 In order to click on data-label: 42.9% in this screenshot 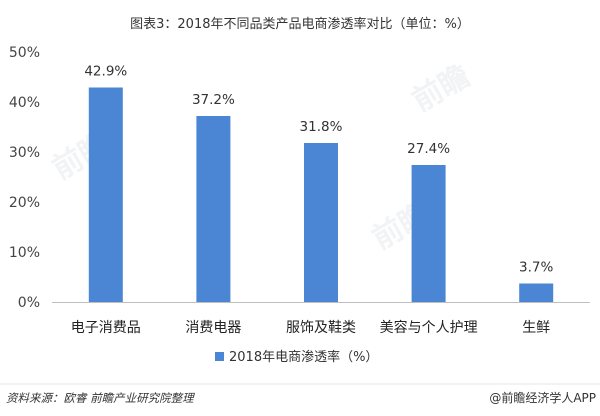, I will do `click(105, 72)`.